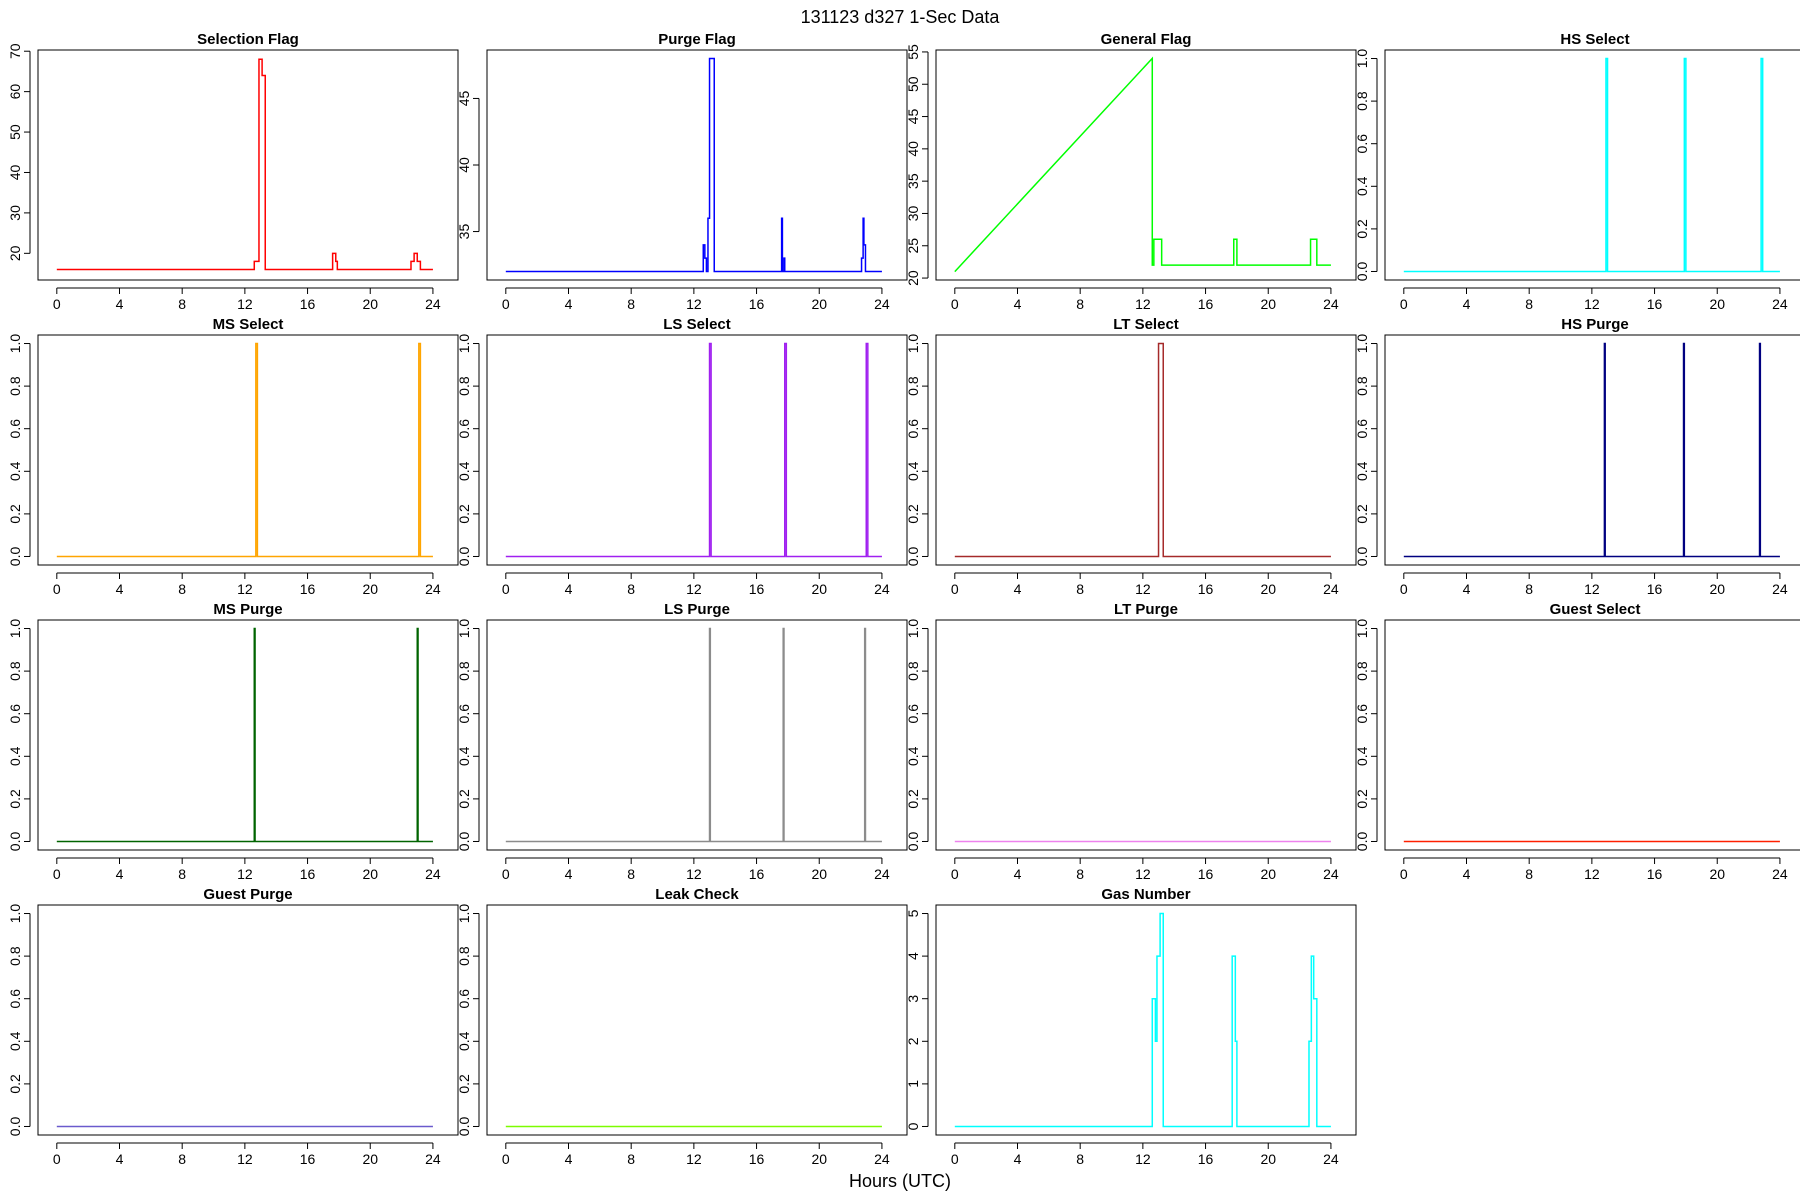 Image resolution: width=1800 pixels, height=1200 pixels. I want to click on y-tick-label: 1.0, so click(15, 629).